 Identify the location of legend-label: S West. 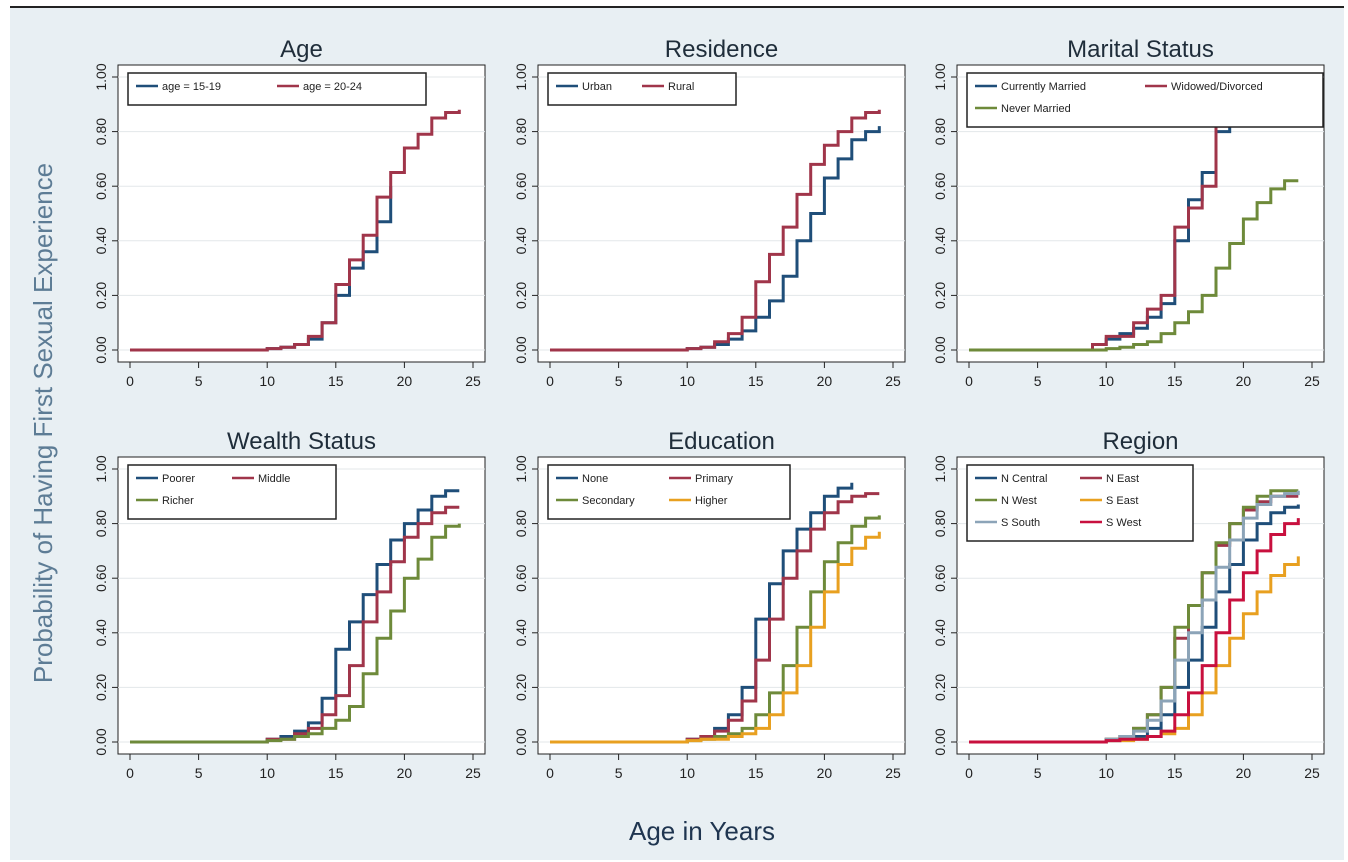
(1123, 523).